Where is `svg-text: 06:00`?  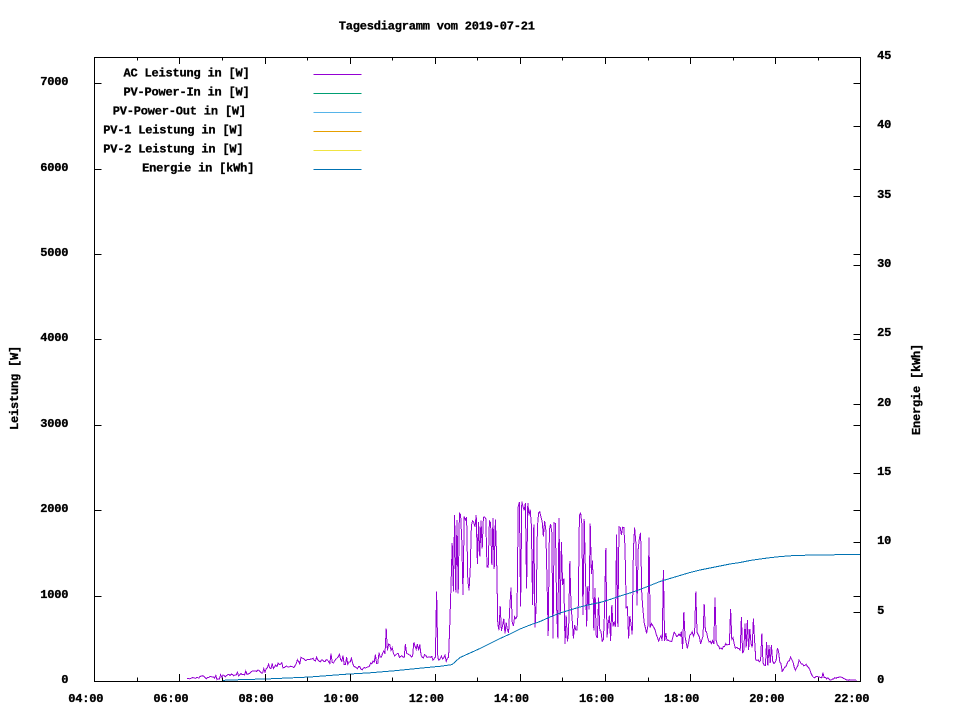 svg-text: 06:00 is located at coordinates (170, 699).